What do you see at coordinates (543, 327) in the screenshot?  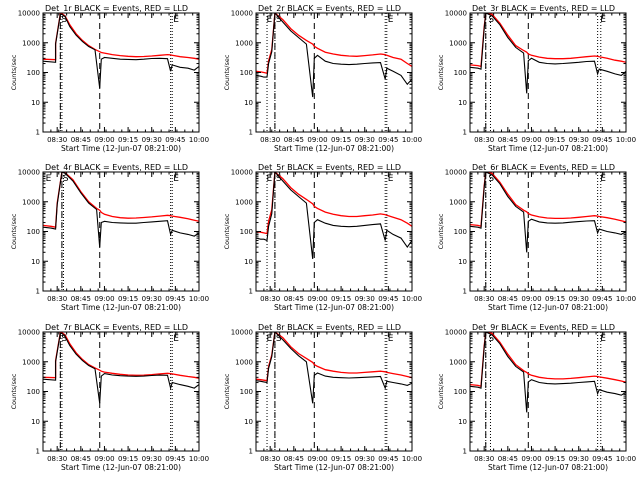 I see `panel-title: Det_9r BLACK = Events, RED = LLD` at bounding box center [543, 327].